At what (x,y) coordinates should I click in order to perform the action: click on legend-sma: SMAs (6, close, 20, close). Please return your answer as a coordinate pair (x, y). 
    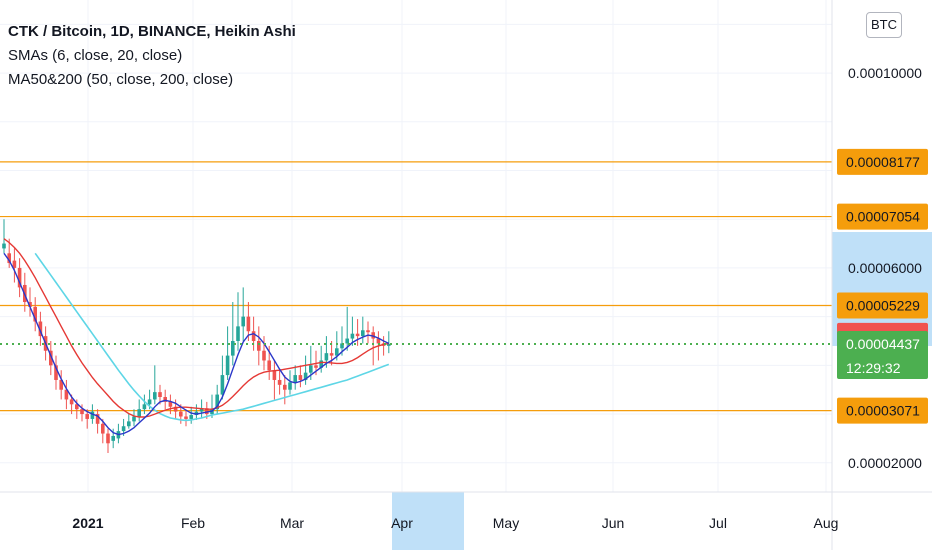
    Looking at the image, I should click on (95, 55).